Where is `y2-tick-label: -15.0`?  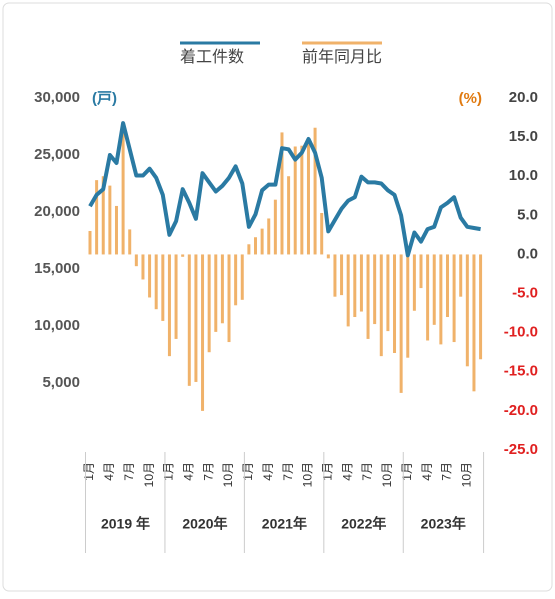
y2-tick-label: -15.0 is located at coordinates (521, 371).